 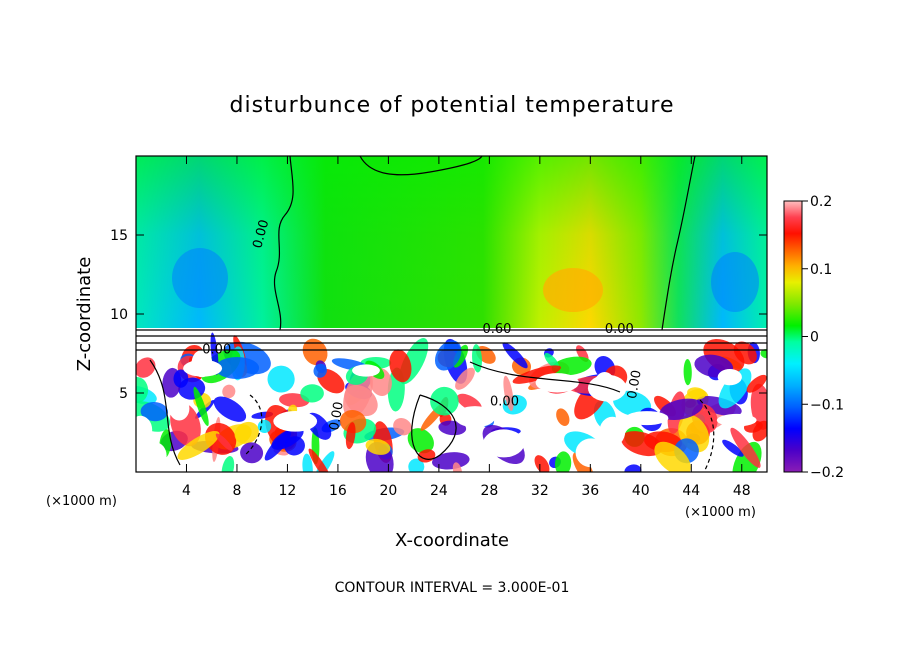 I want to click on x-tick-label: 32, so click(x=540, y=491).